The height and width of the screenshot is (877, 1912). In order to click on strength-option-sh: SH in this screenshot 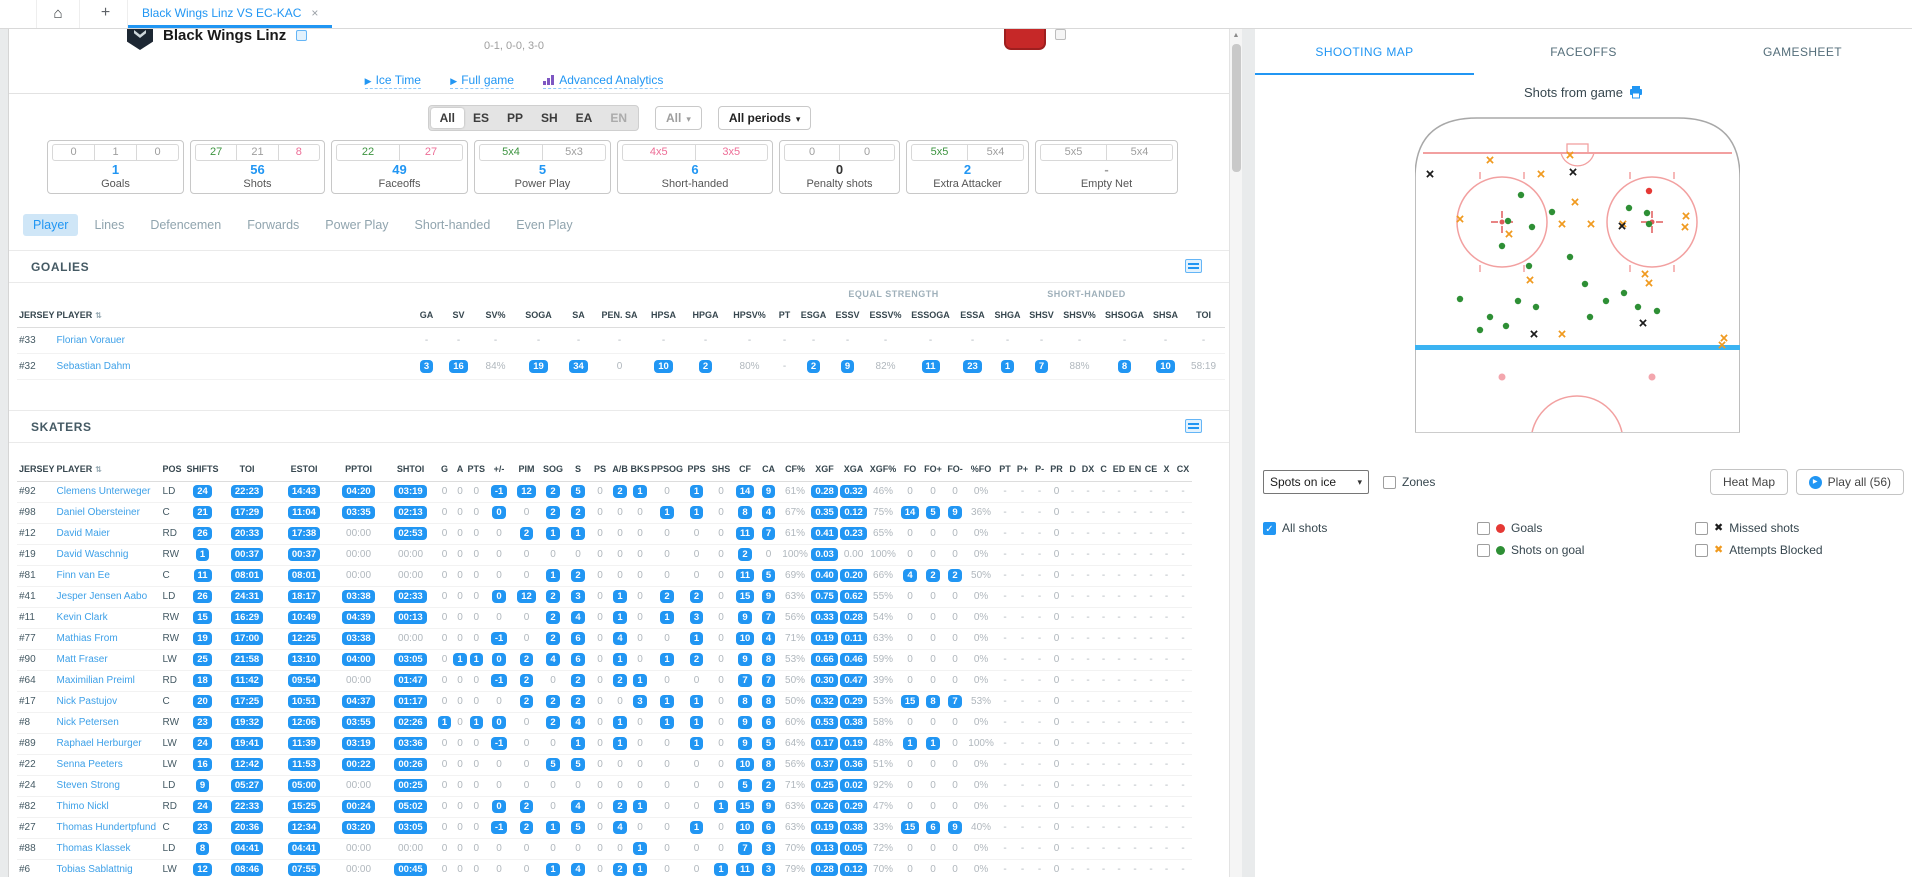, I will do `click(549, 118)`.